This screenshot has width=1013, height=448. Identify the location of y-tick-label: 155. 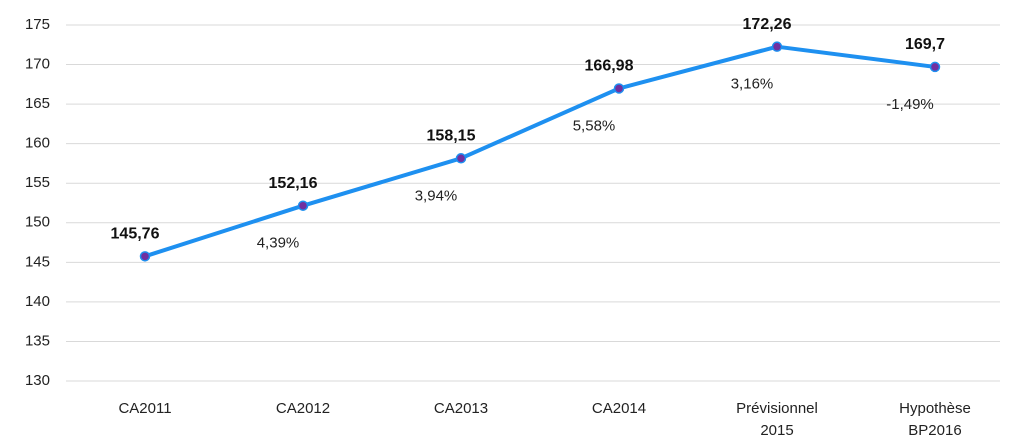
(37, 182).